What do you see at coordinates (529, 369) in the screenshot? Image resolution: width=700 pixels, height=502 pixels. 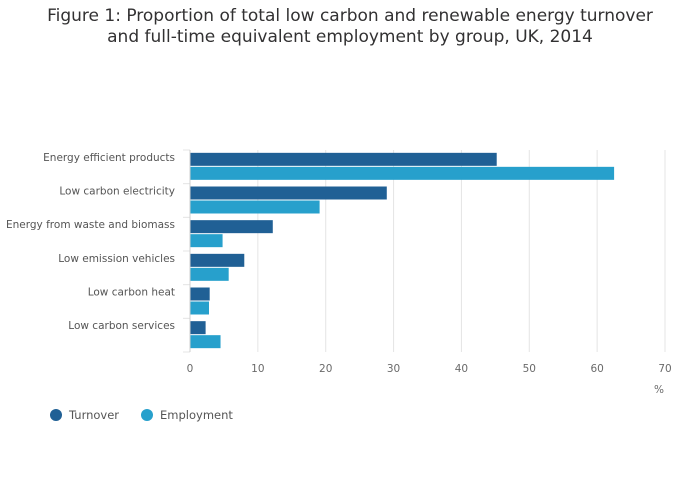 I see `x-tick-label-50: 50` at bounding box center [529, 369].